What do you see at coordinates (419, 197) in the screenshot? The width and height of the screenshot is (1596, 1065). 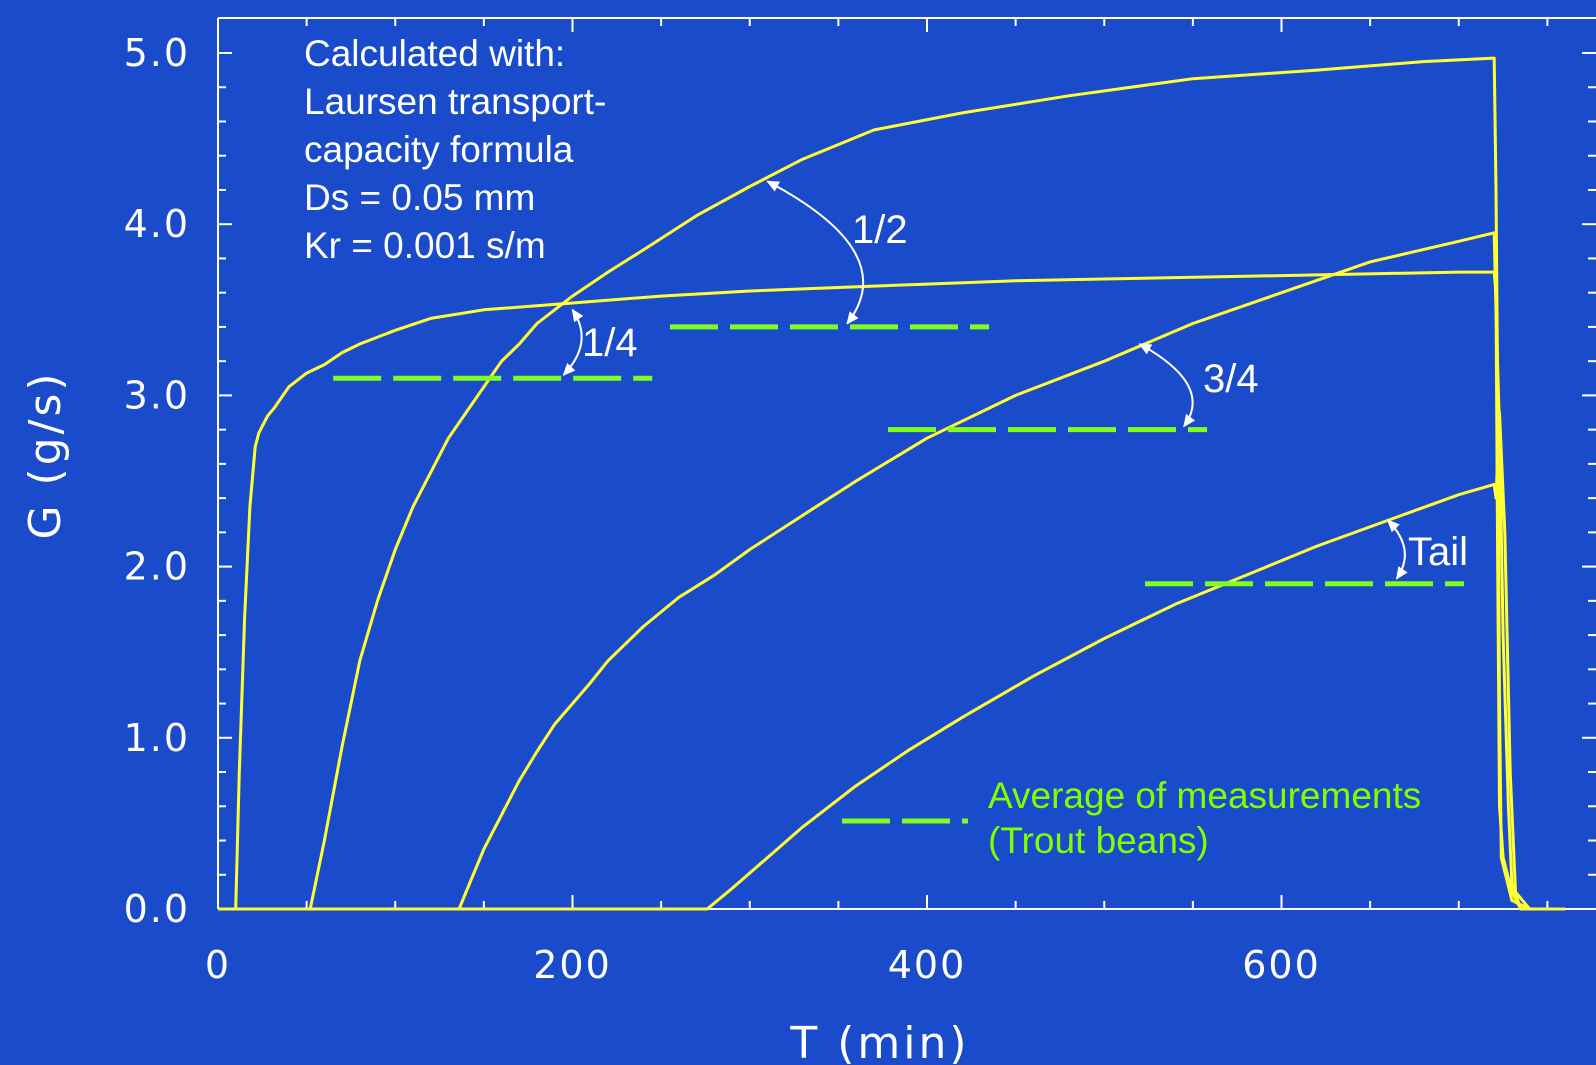 I see `note-line: Ds = 0.05 mm` at bounding box center [419, 197].